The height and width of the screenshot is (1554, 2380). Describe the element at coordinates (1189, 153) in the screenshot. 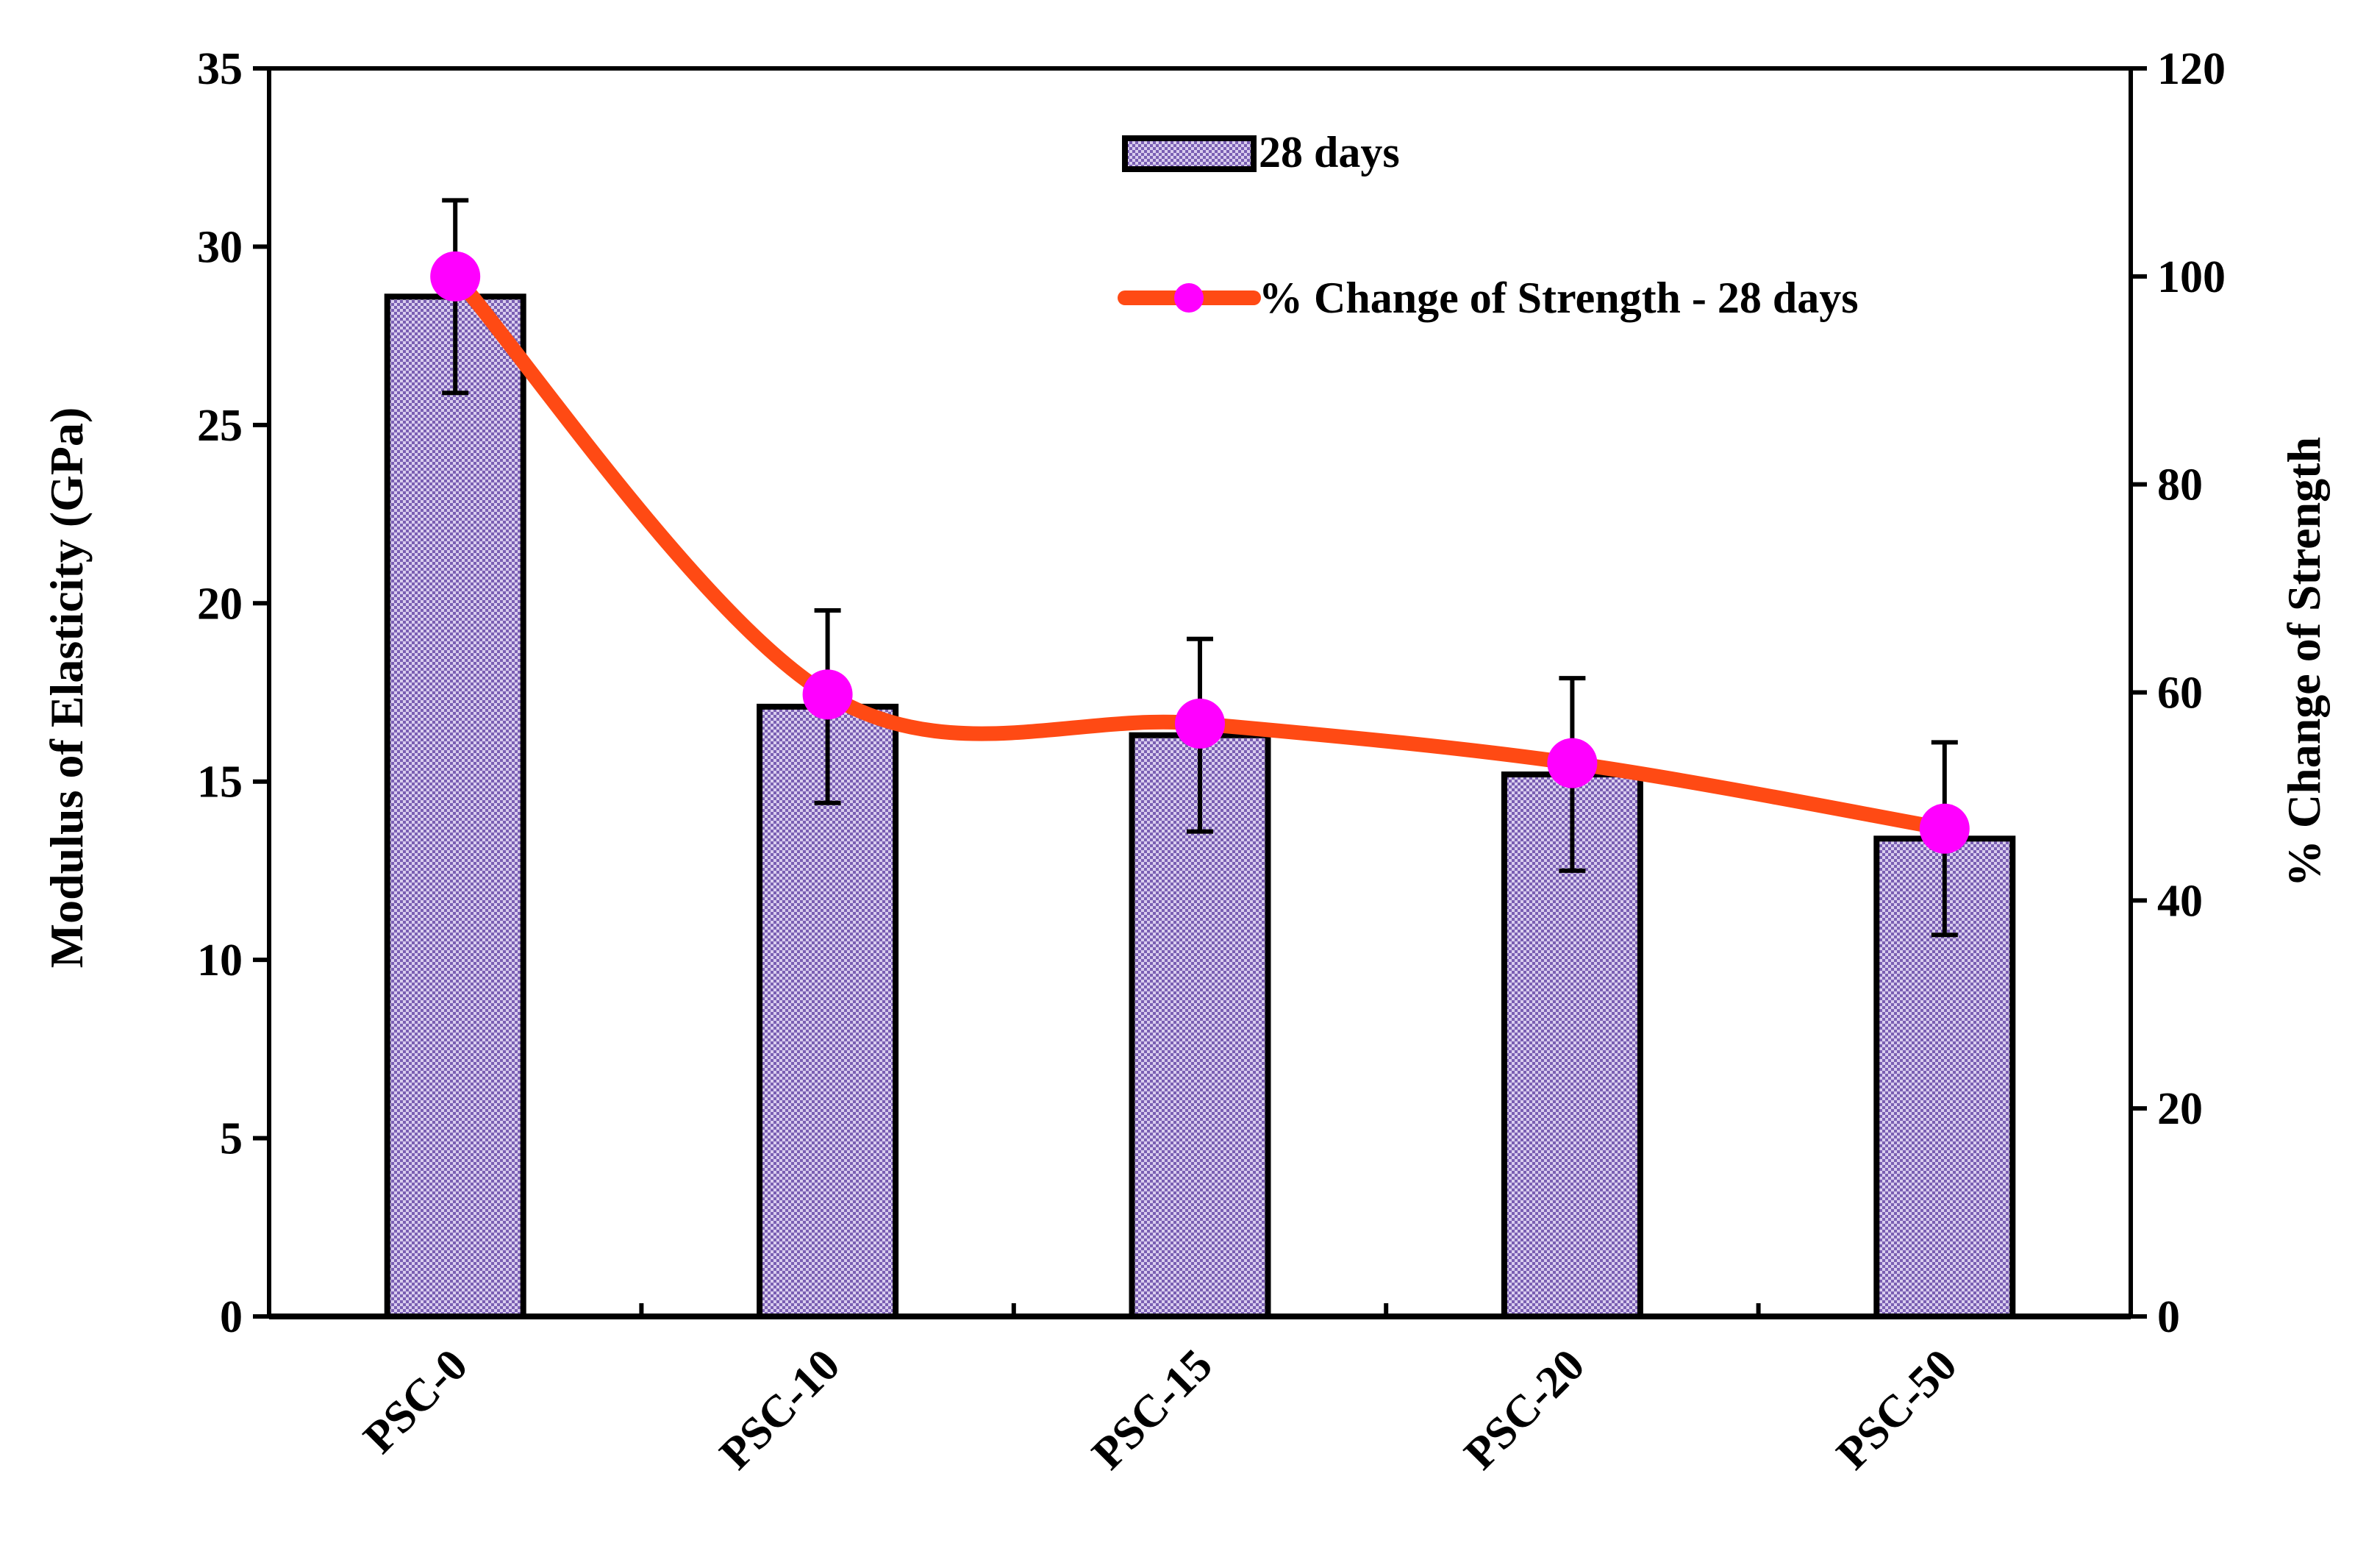

I see `legend-bar-swatch` at that location.